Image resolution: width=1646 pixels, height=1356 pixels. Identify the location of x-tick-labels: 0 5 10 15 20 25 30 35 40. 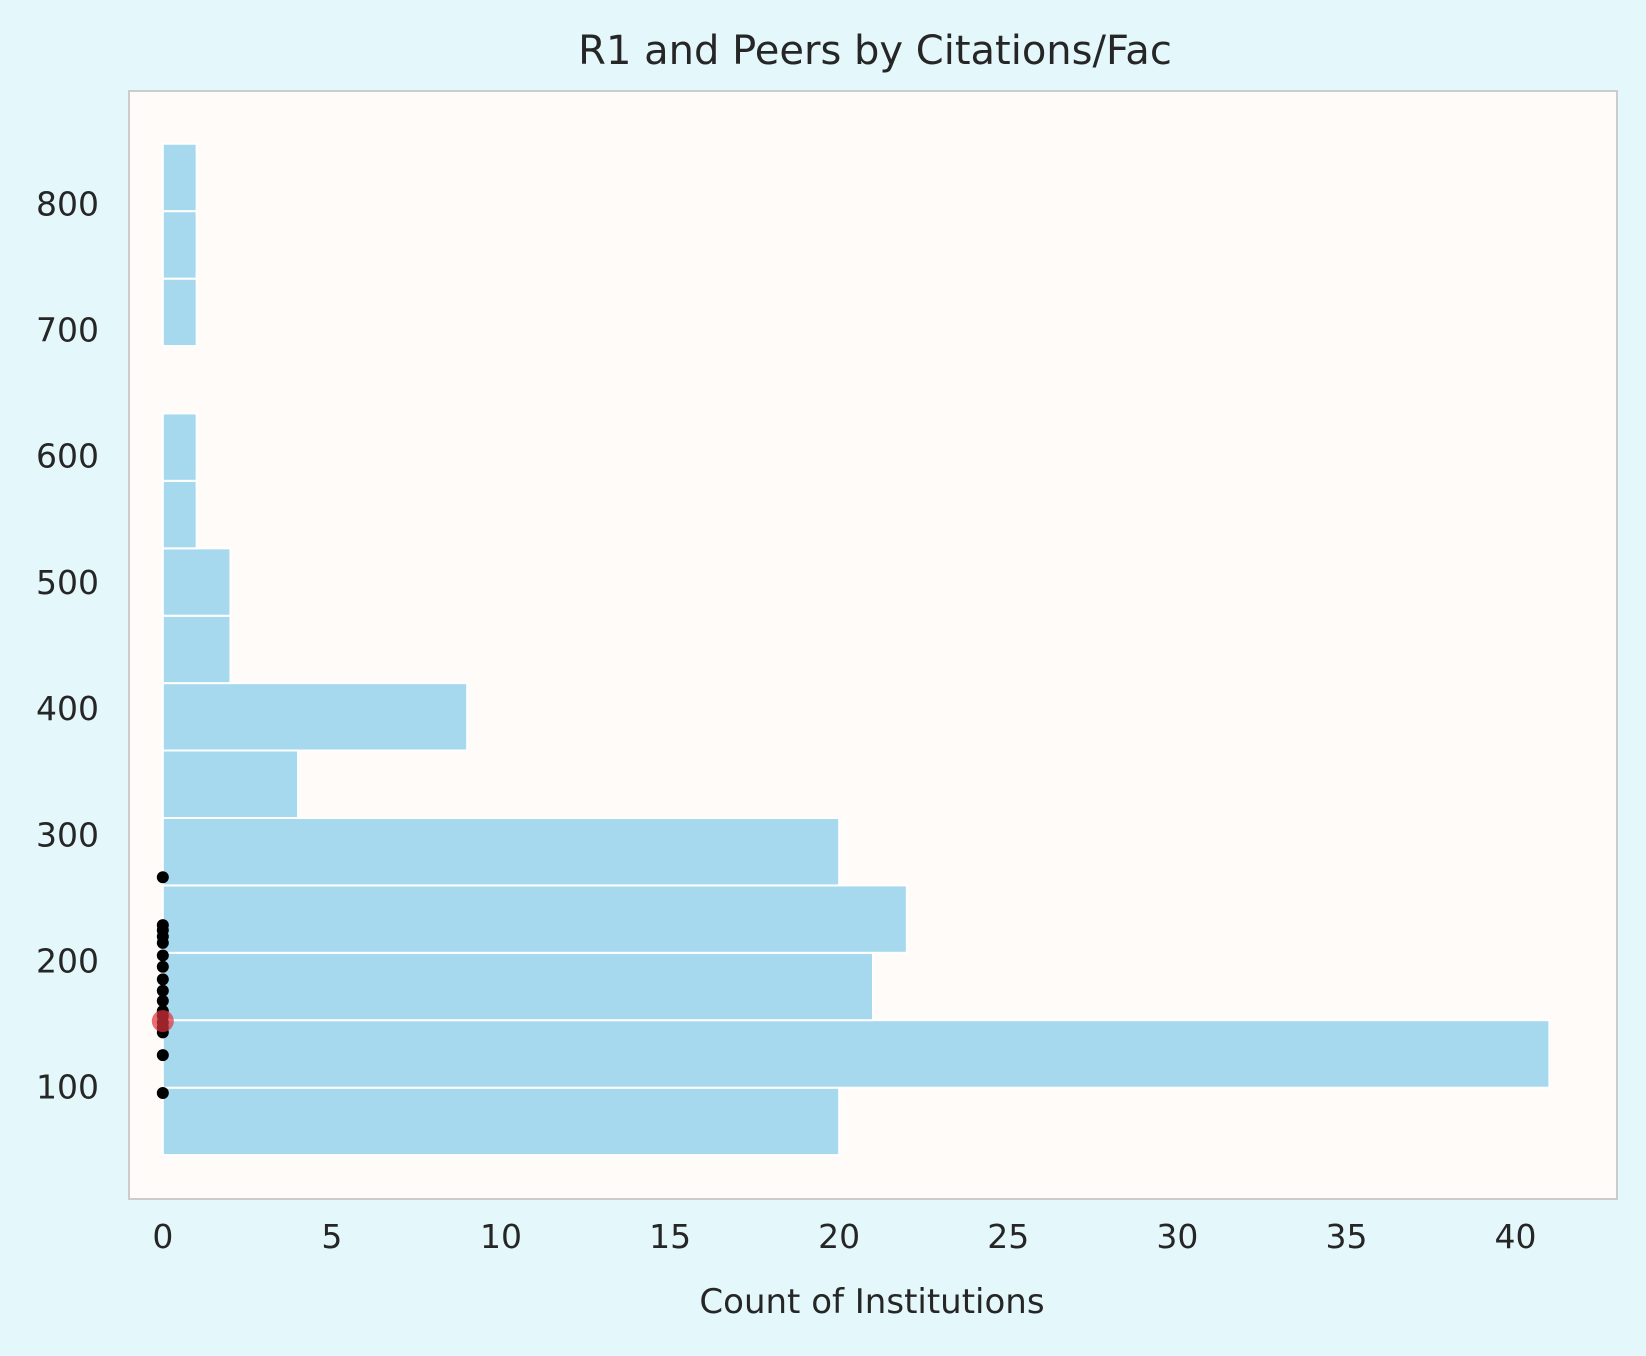
(844, 1236).